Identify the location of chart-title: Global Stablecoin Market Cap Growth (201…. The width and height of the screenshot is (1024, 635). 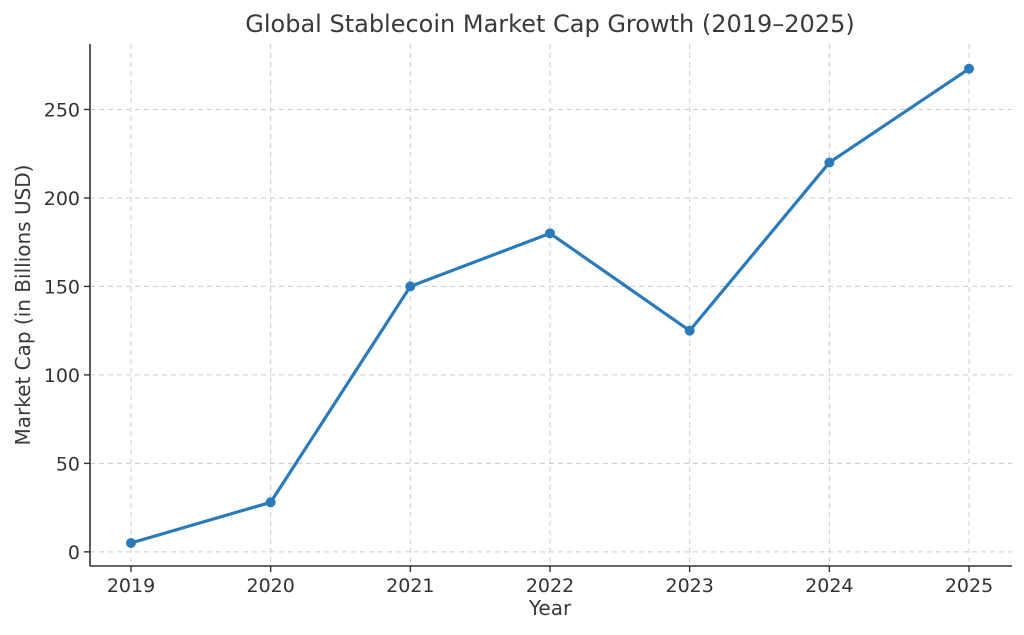
(549, 24).